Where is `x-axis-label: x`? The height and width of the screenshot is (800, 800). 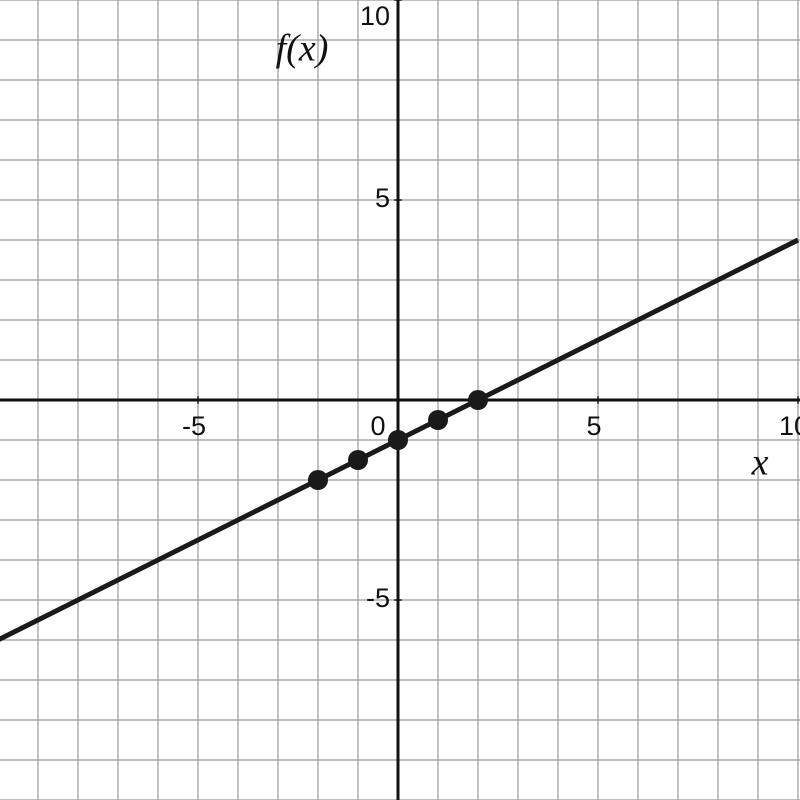
x-axis-label: x is located at coordinates (760, 463).